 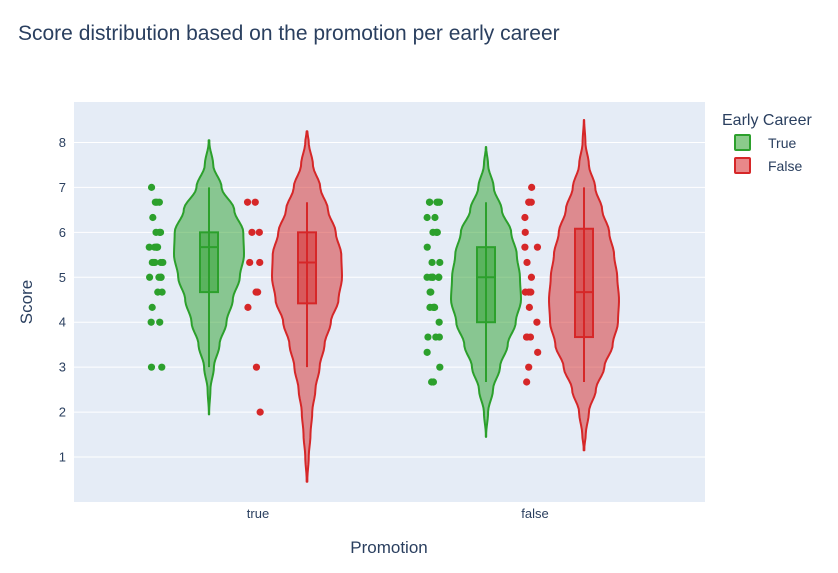 I want to click on y-tick-label: 4, so click(x=62, y=322).